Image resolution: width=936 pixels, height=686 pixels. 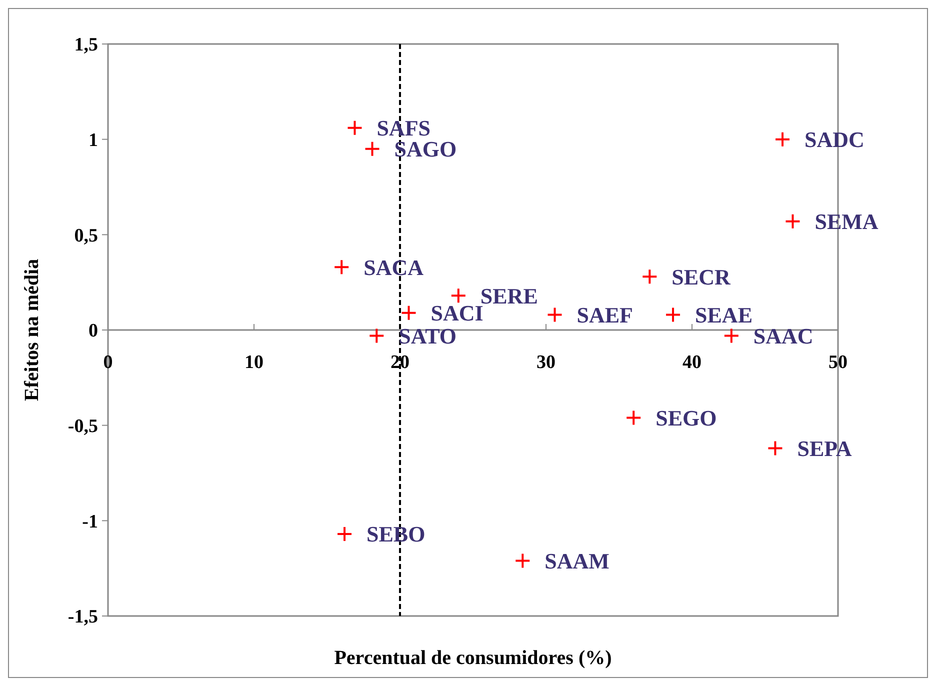 I want to click on x-tick-label: 40, so click(x=692, y=362).